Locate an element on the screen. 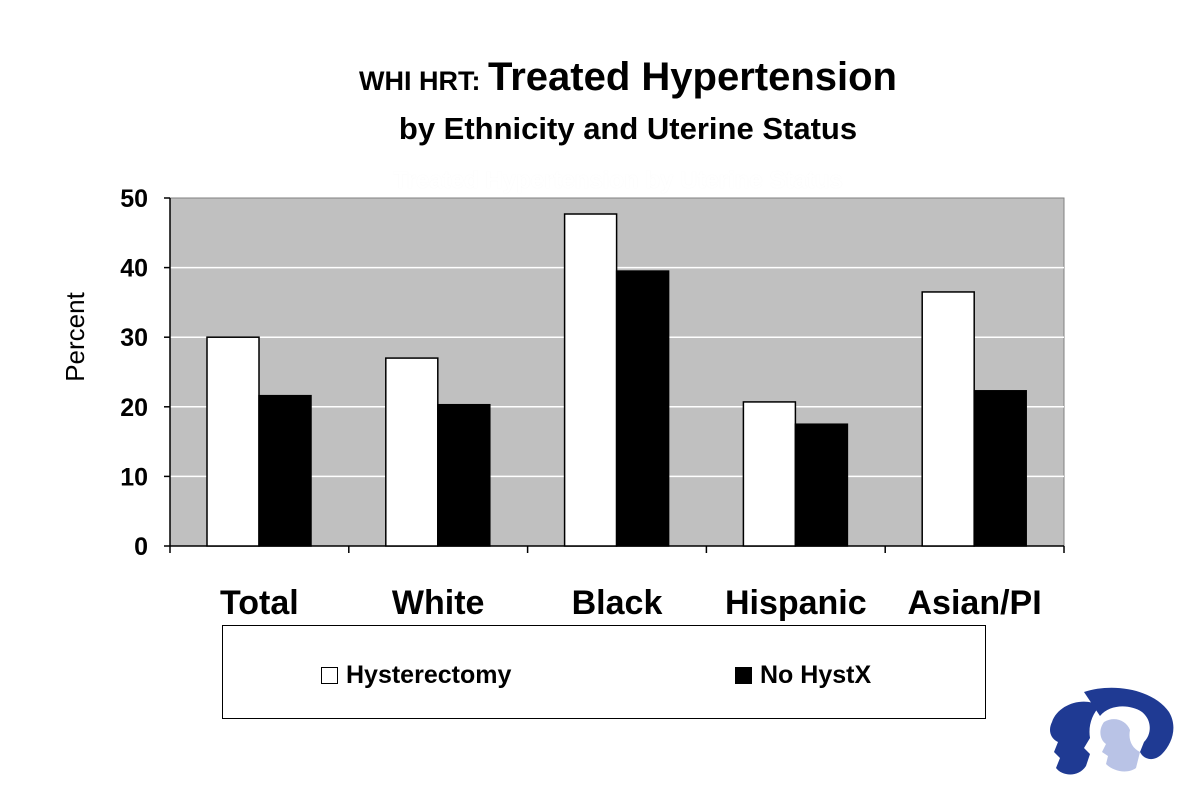 Image resolution: width=1190 pixels, height=796 pixels. y-tick-label: 30 is located at coordinates (134, 338).